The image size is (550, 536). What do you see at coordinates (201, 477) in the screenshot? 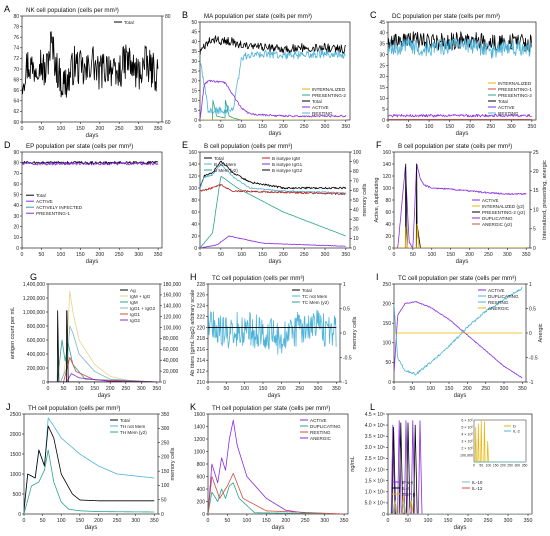
I see `y-tick-label: 600` at bounding box center [201, 477].